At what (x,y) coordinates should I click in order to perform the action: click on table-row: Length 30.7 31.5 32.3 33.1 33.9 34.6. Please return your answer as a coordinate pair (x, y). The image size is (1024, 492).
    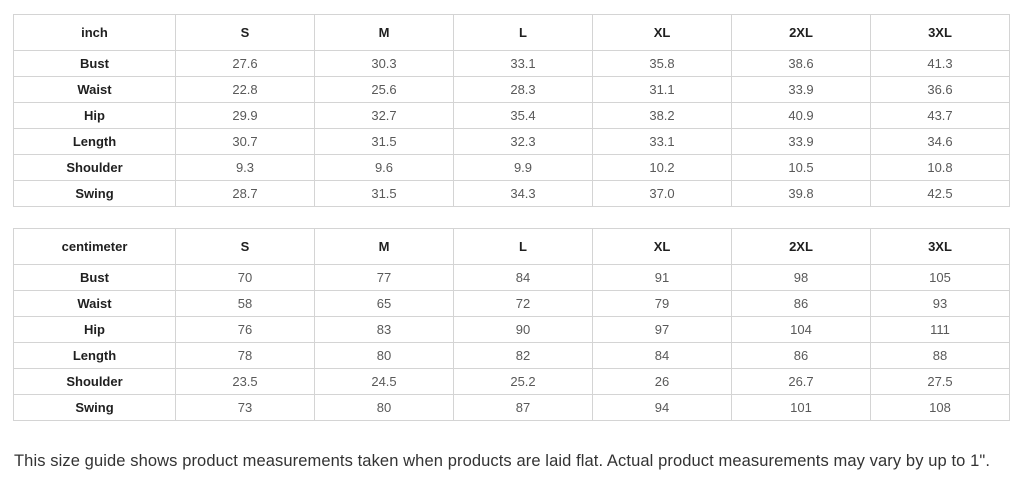
    Looking at the image, I should click on (511, 141).